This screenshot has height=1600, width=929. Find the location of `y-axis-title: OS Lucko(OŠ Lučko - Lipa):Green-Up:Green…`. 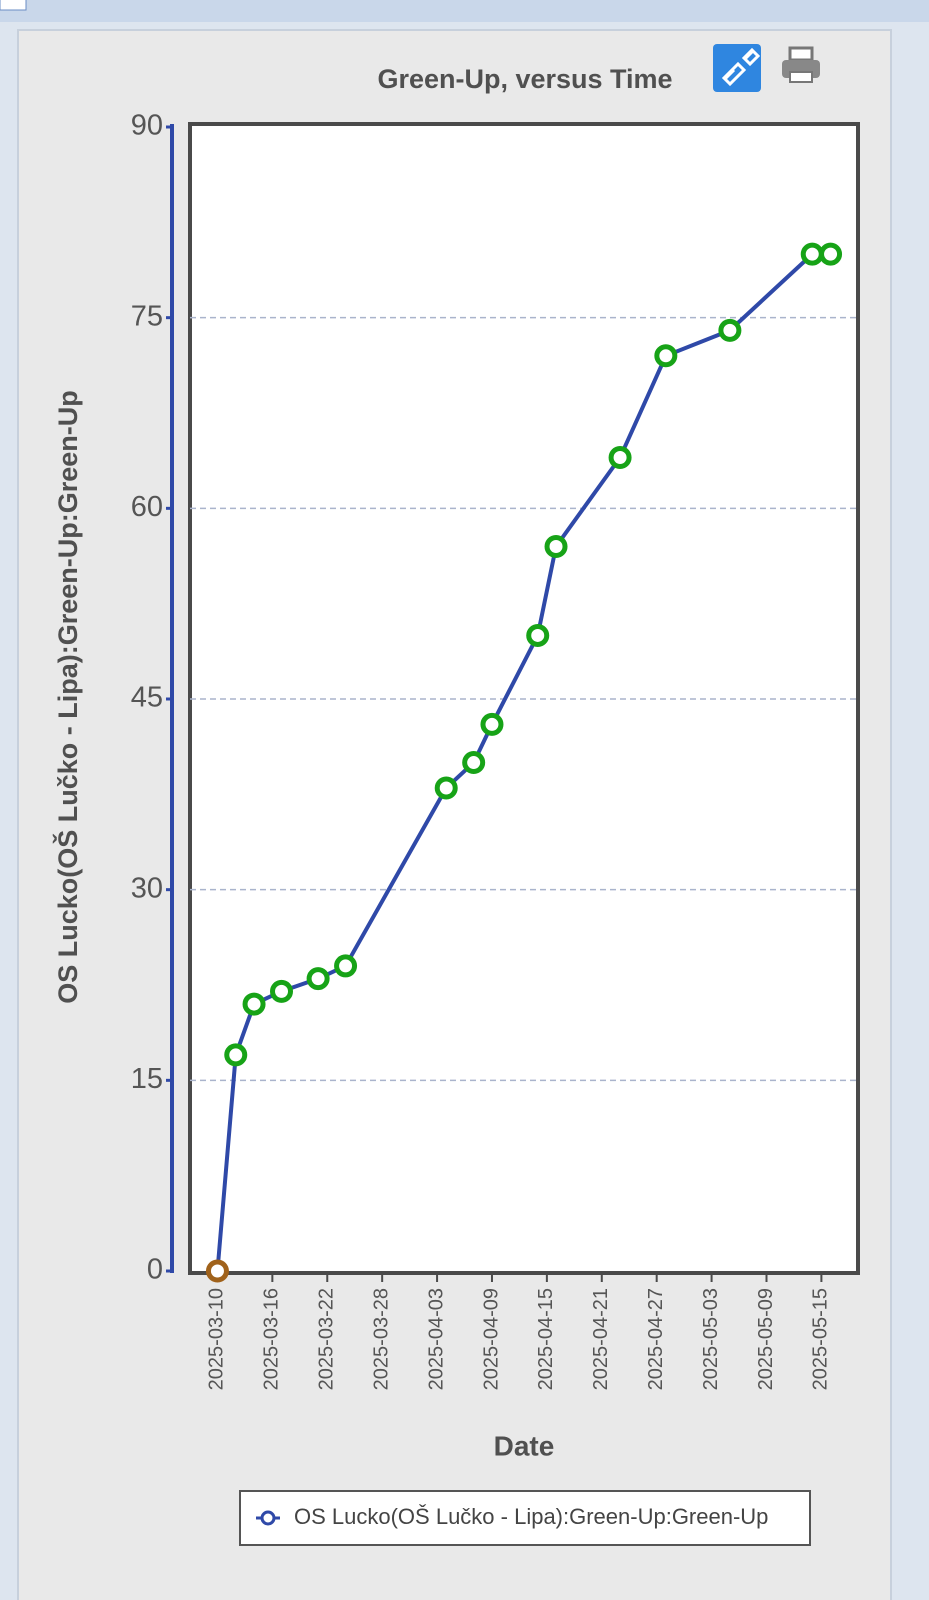

y-axis-title: OS Lucko(OŠ Lučko - Lipa):Green-Up:Green… is located at coordinates (67, 697).